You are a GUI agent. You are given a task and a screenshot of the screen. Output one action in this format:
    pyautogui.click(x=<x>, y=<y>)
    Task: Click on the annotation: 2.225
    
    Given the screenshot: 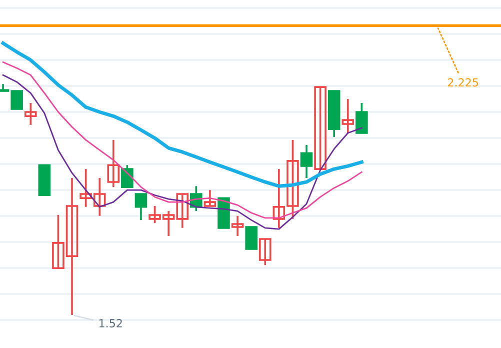 What is the action you would take?
    pyautogui.click(x=463, y=82)
    